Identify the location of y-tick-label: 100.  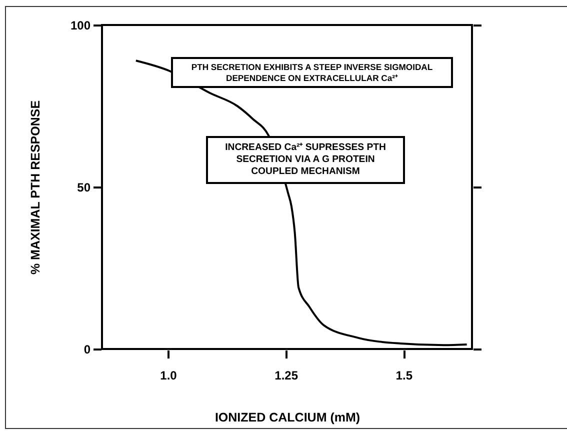
(80, 25).